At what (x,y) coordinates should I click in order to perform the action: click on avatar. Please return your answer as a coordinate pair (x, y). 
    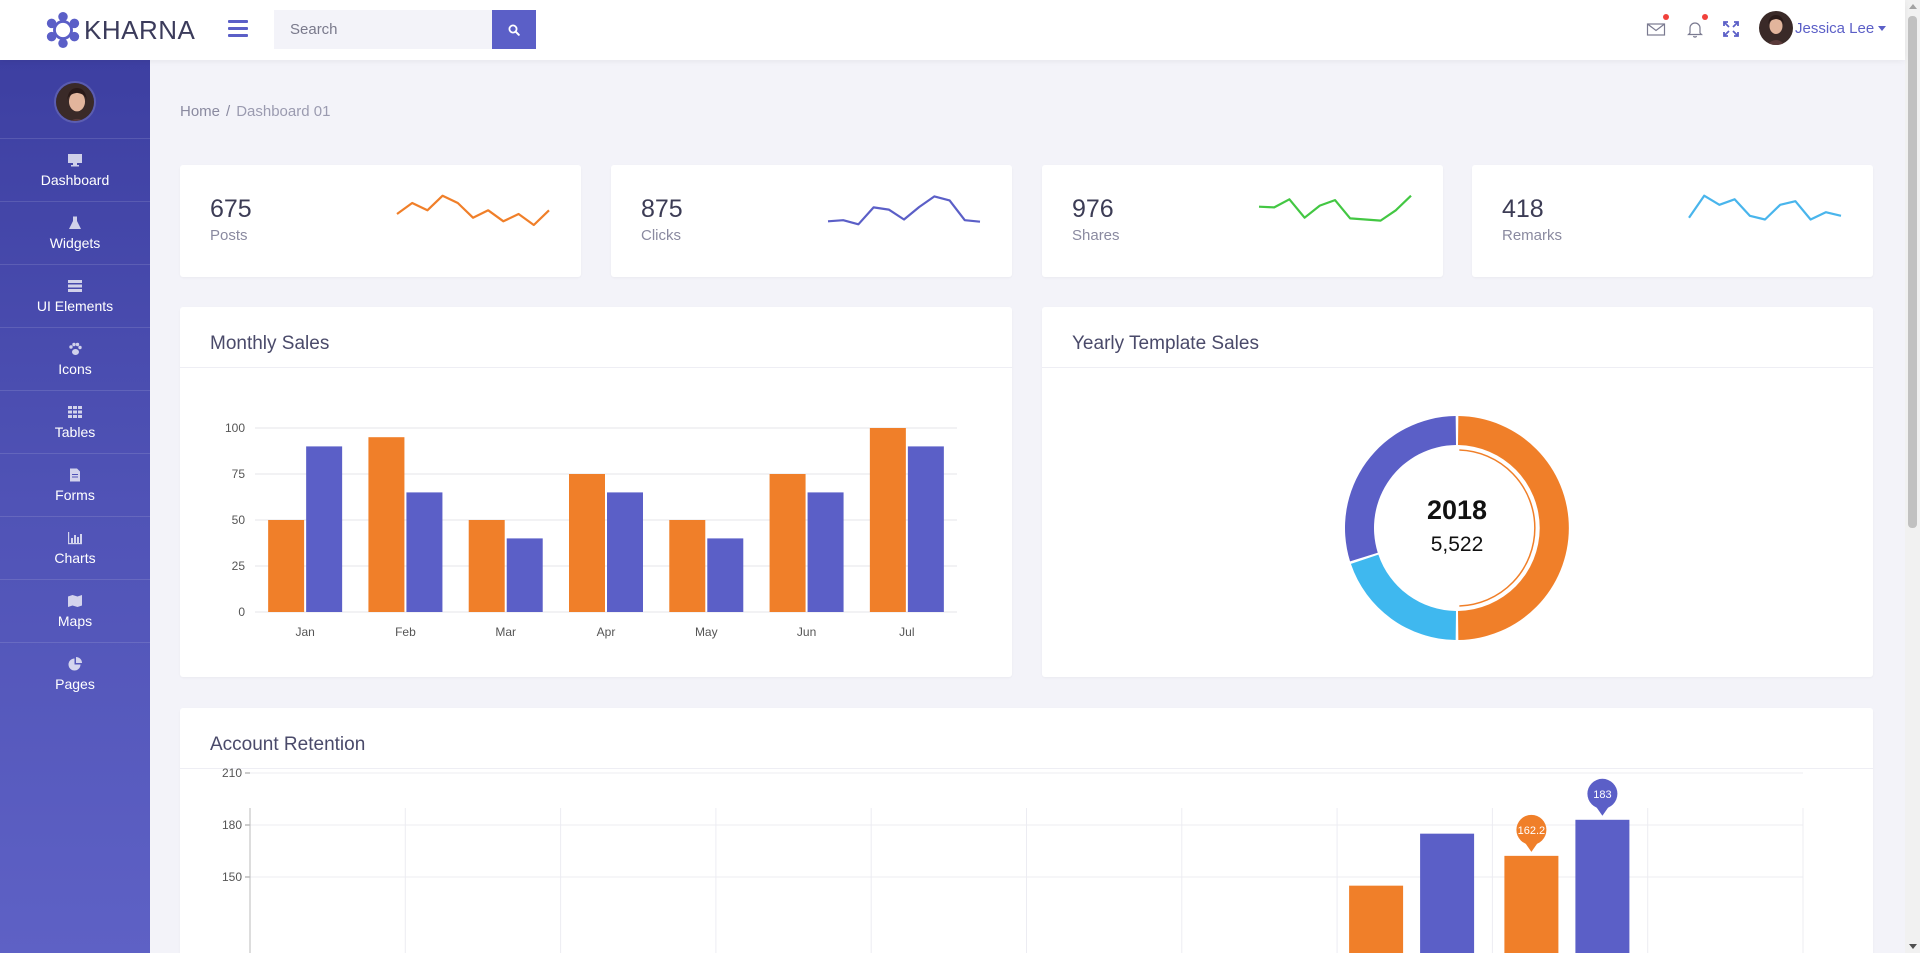
    Looking at the image, I should click on (1776, 28).